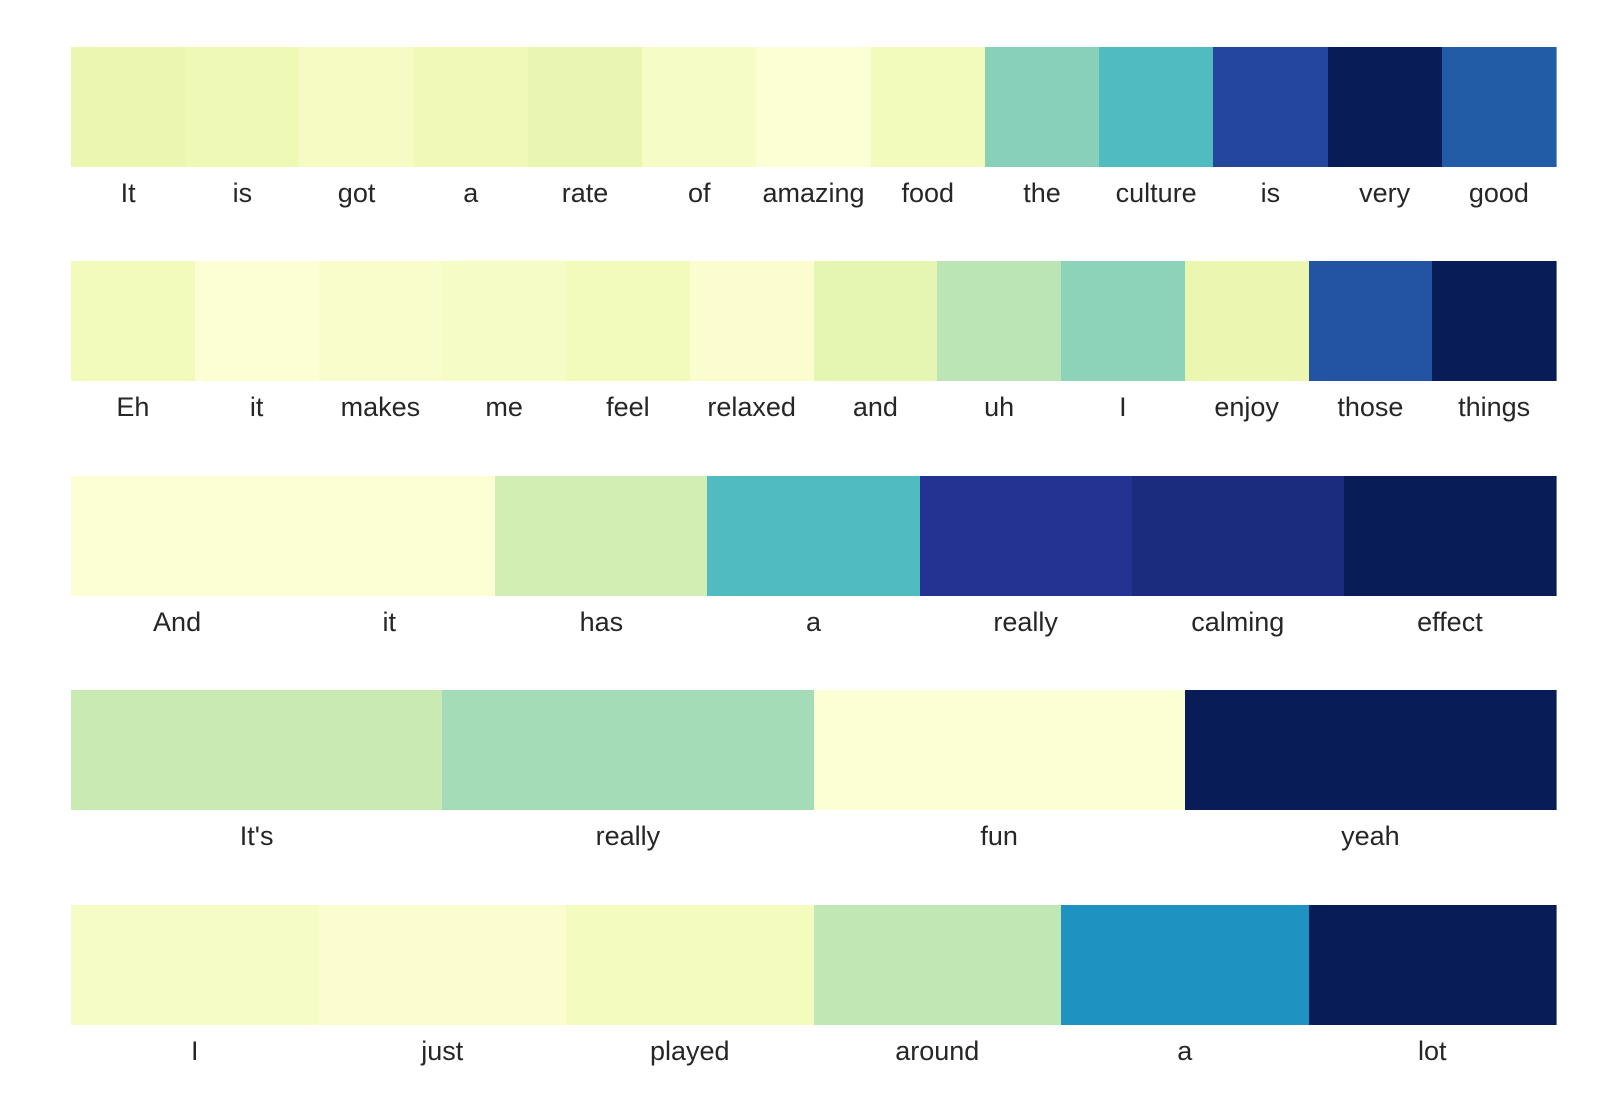 This screenshot has height=1100, width=1600. Describe the element at coordinates (1370, 836) in the screenshot. I see `token-label: yeah` at that location.